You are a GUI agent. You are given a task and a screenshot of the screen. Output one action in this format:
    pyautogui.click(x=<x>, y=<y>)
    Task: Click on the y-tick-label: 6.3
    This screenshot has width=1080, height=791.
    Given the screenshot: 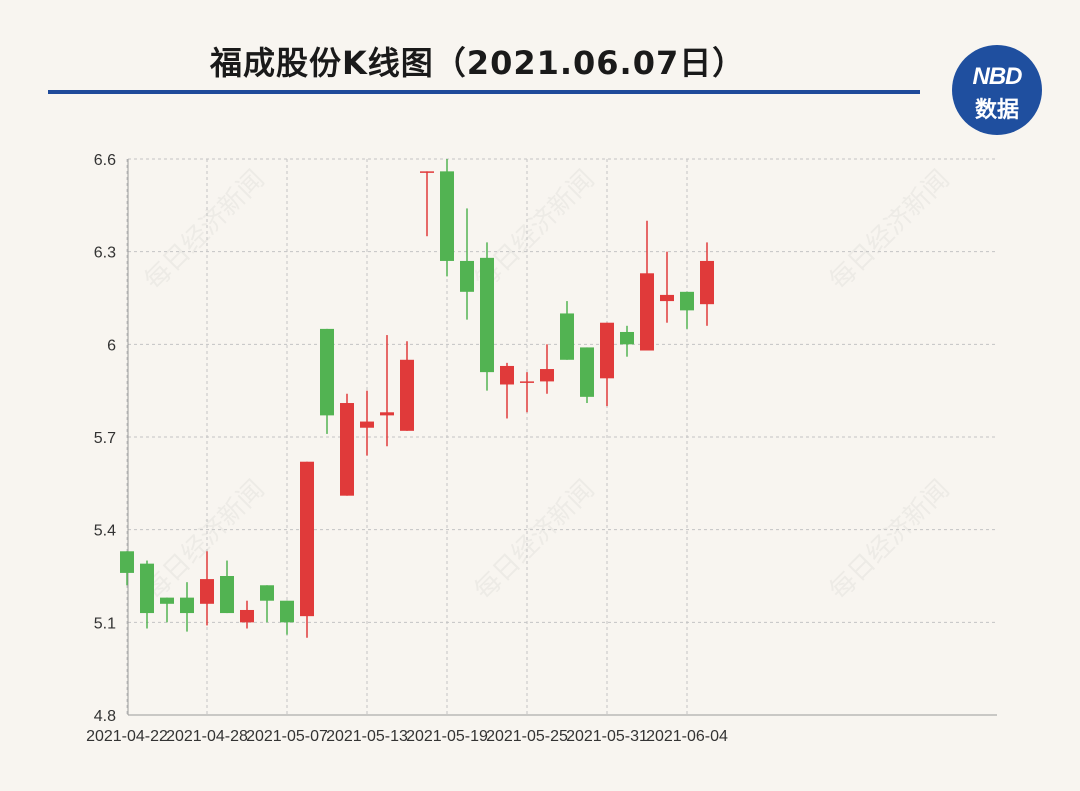 What is the action you would take?
    pyautogui.click(x=105, y=253)
    